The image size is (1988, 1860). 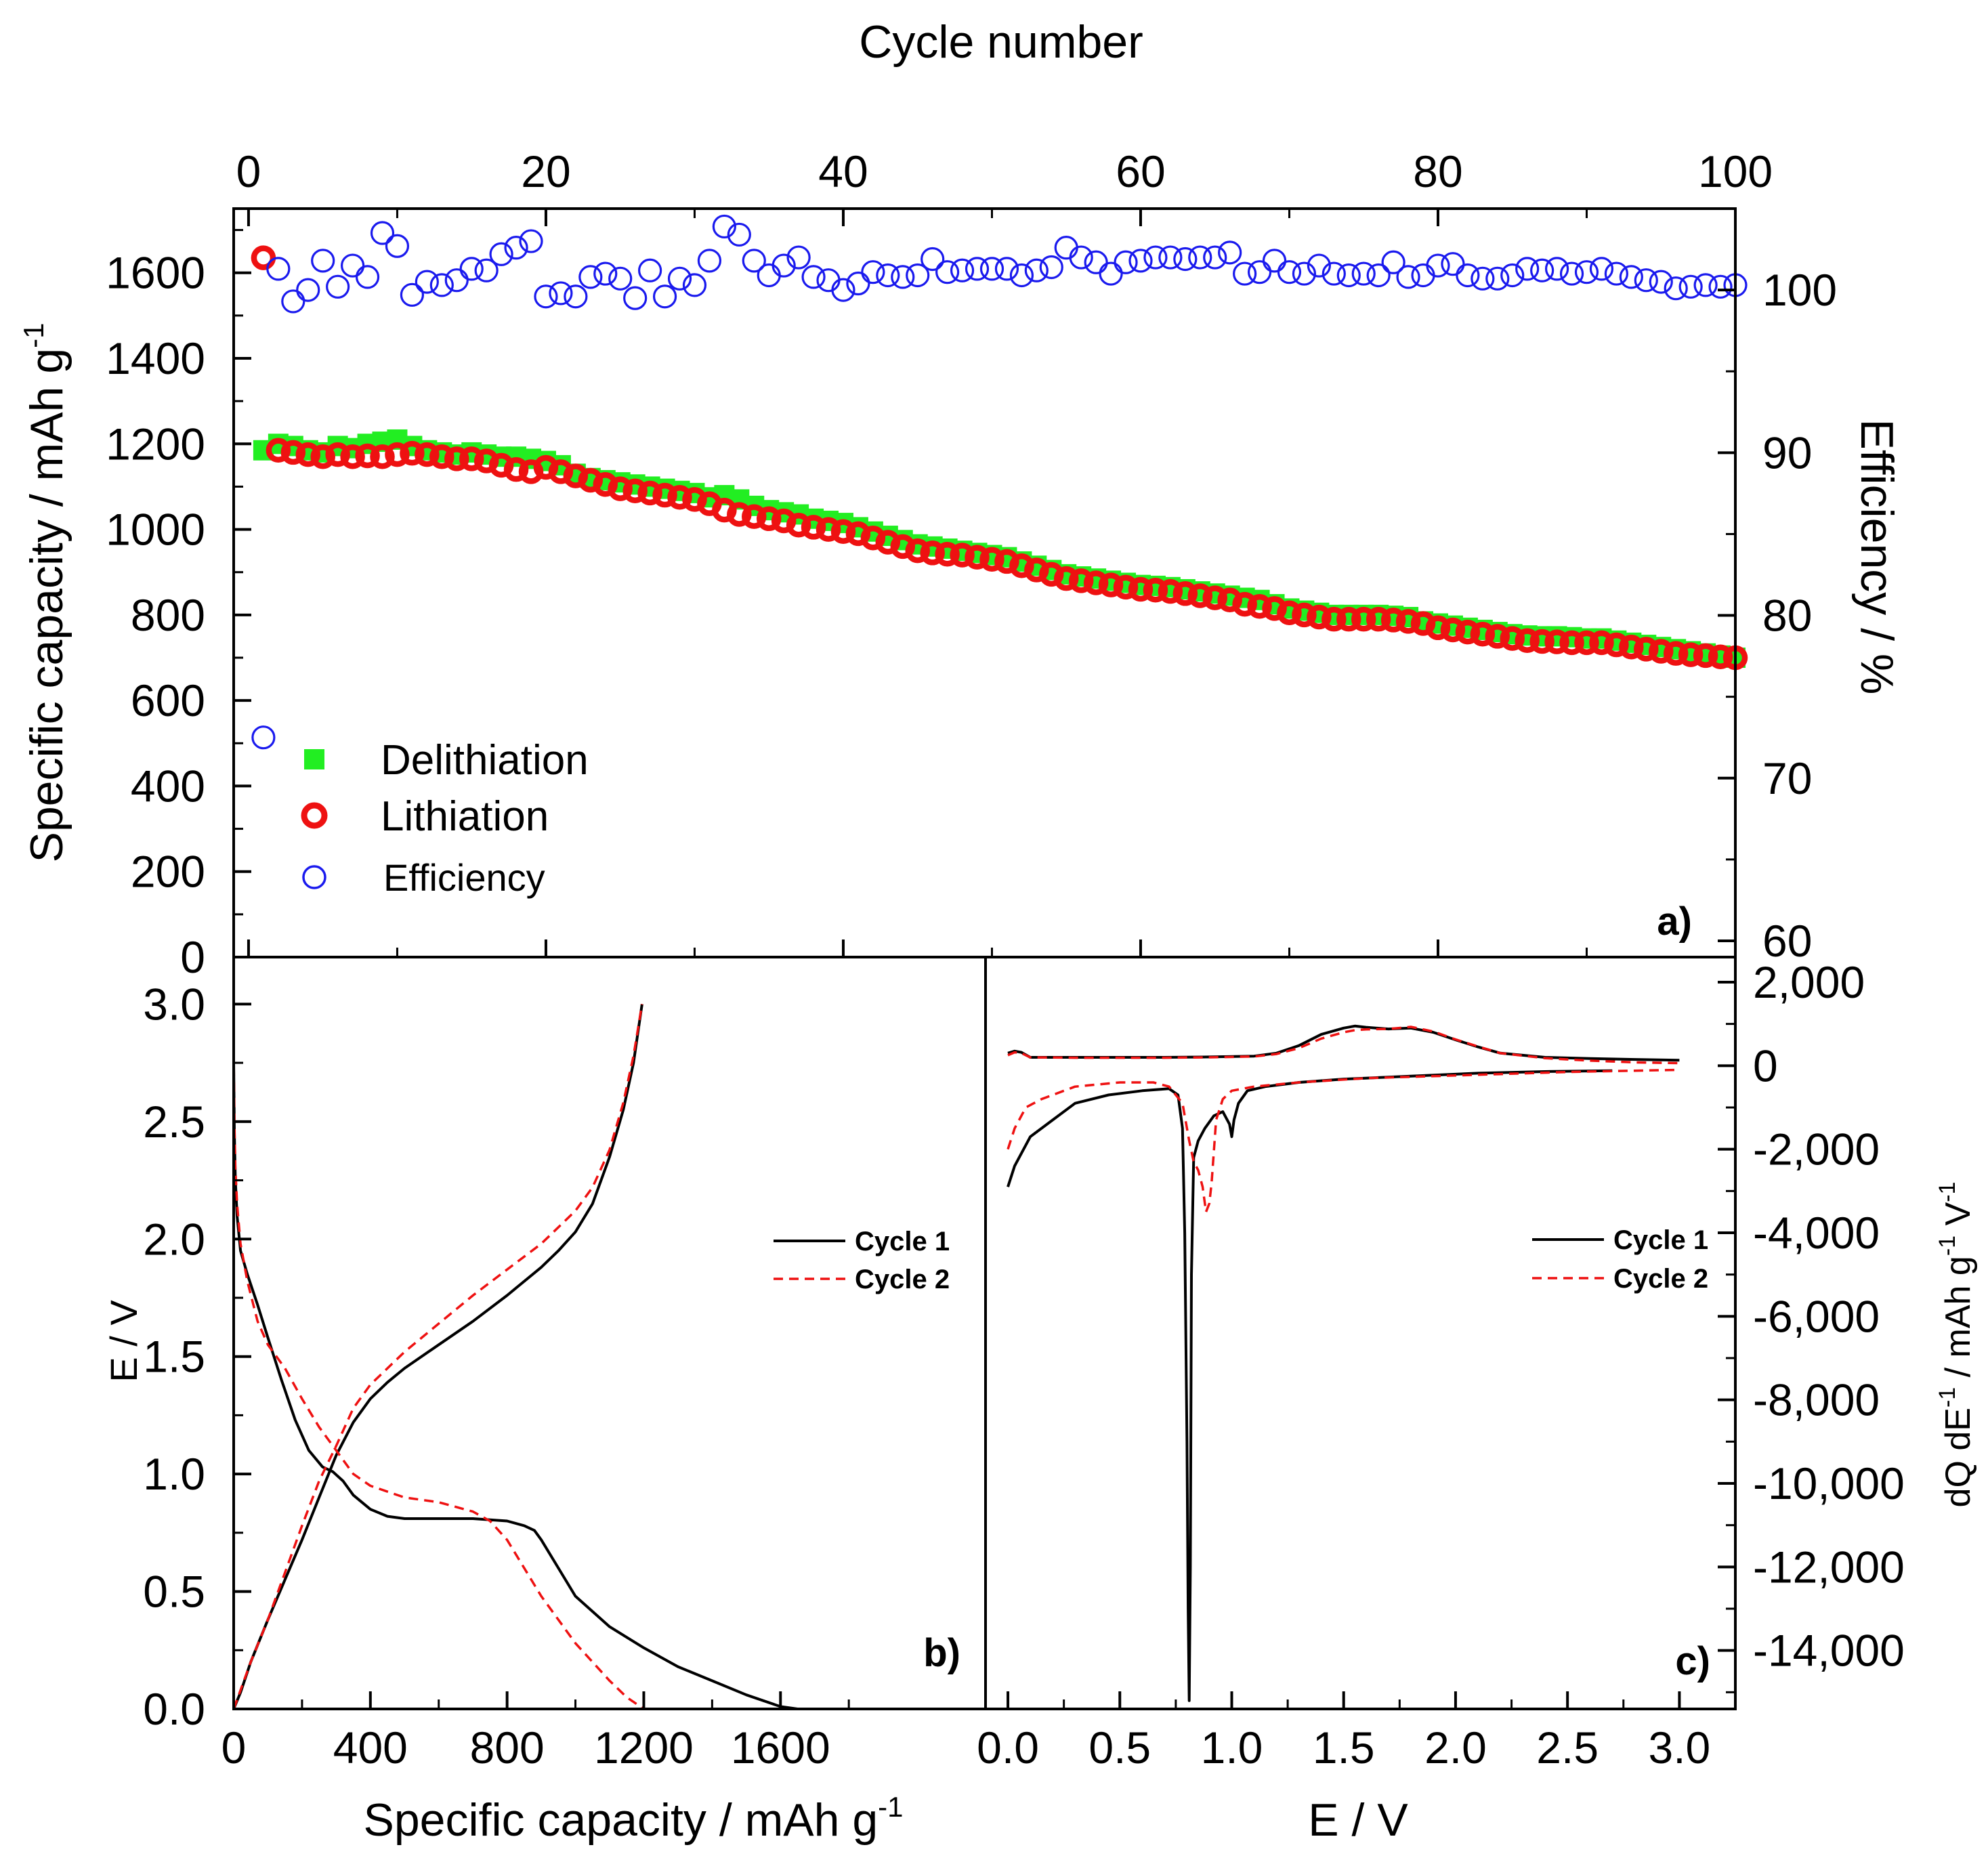 What do you see at coordinates (843, 171) in the screenshot?
I see `panel-a-xtick-label: 40` at bounding box center [843, 171].